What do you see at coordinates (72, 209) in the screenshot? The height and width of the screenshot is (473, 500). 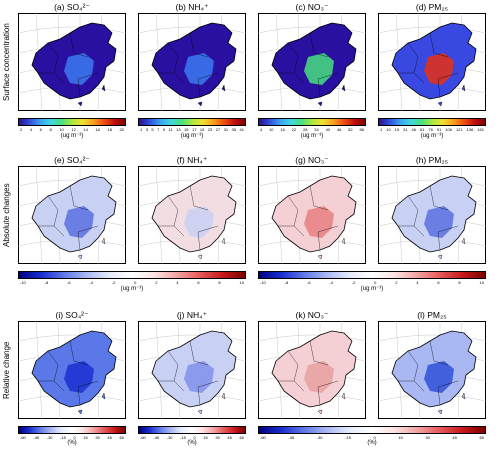 I see `map-panel: (e) SO₄²⁻` at bounding box center [72, 209].